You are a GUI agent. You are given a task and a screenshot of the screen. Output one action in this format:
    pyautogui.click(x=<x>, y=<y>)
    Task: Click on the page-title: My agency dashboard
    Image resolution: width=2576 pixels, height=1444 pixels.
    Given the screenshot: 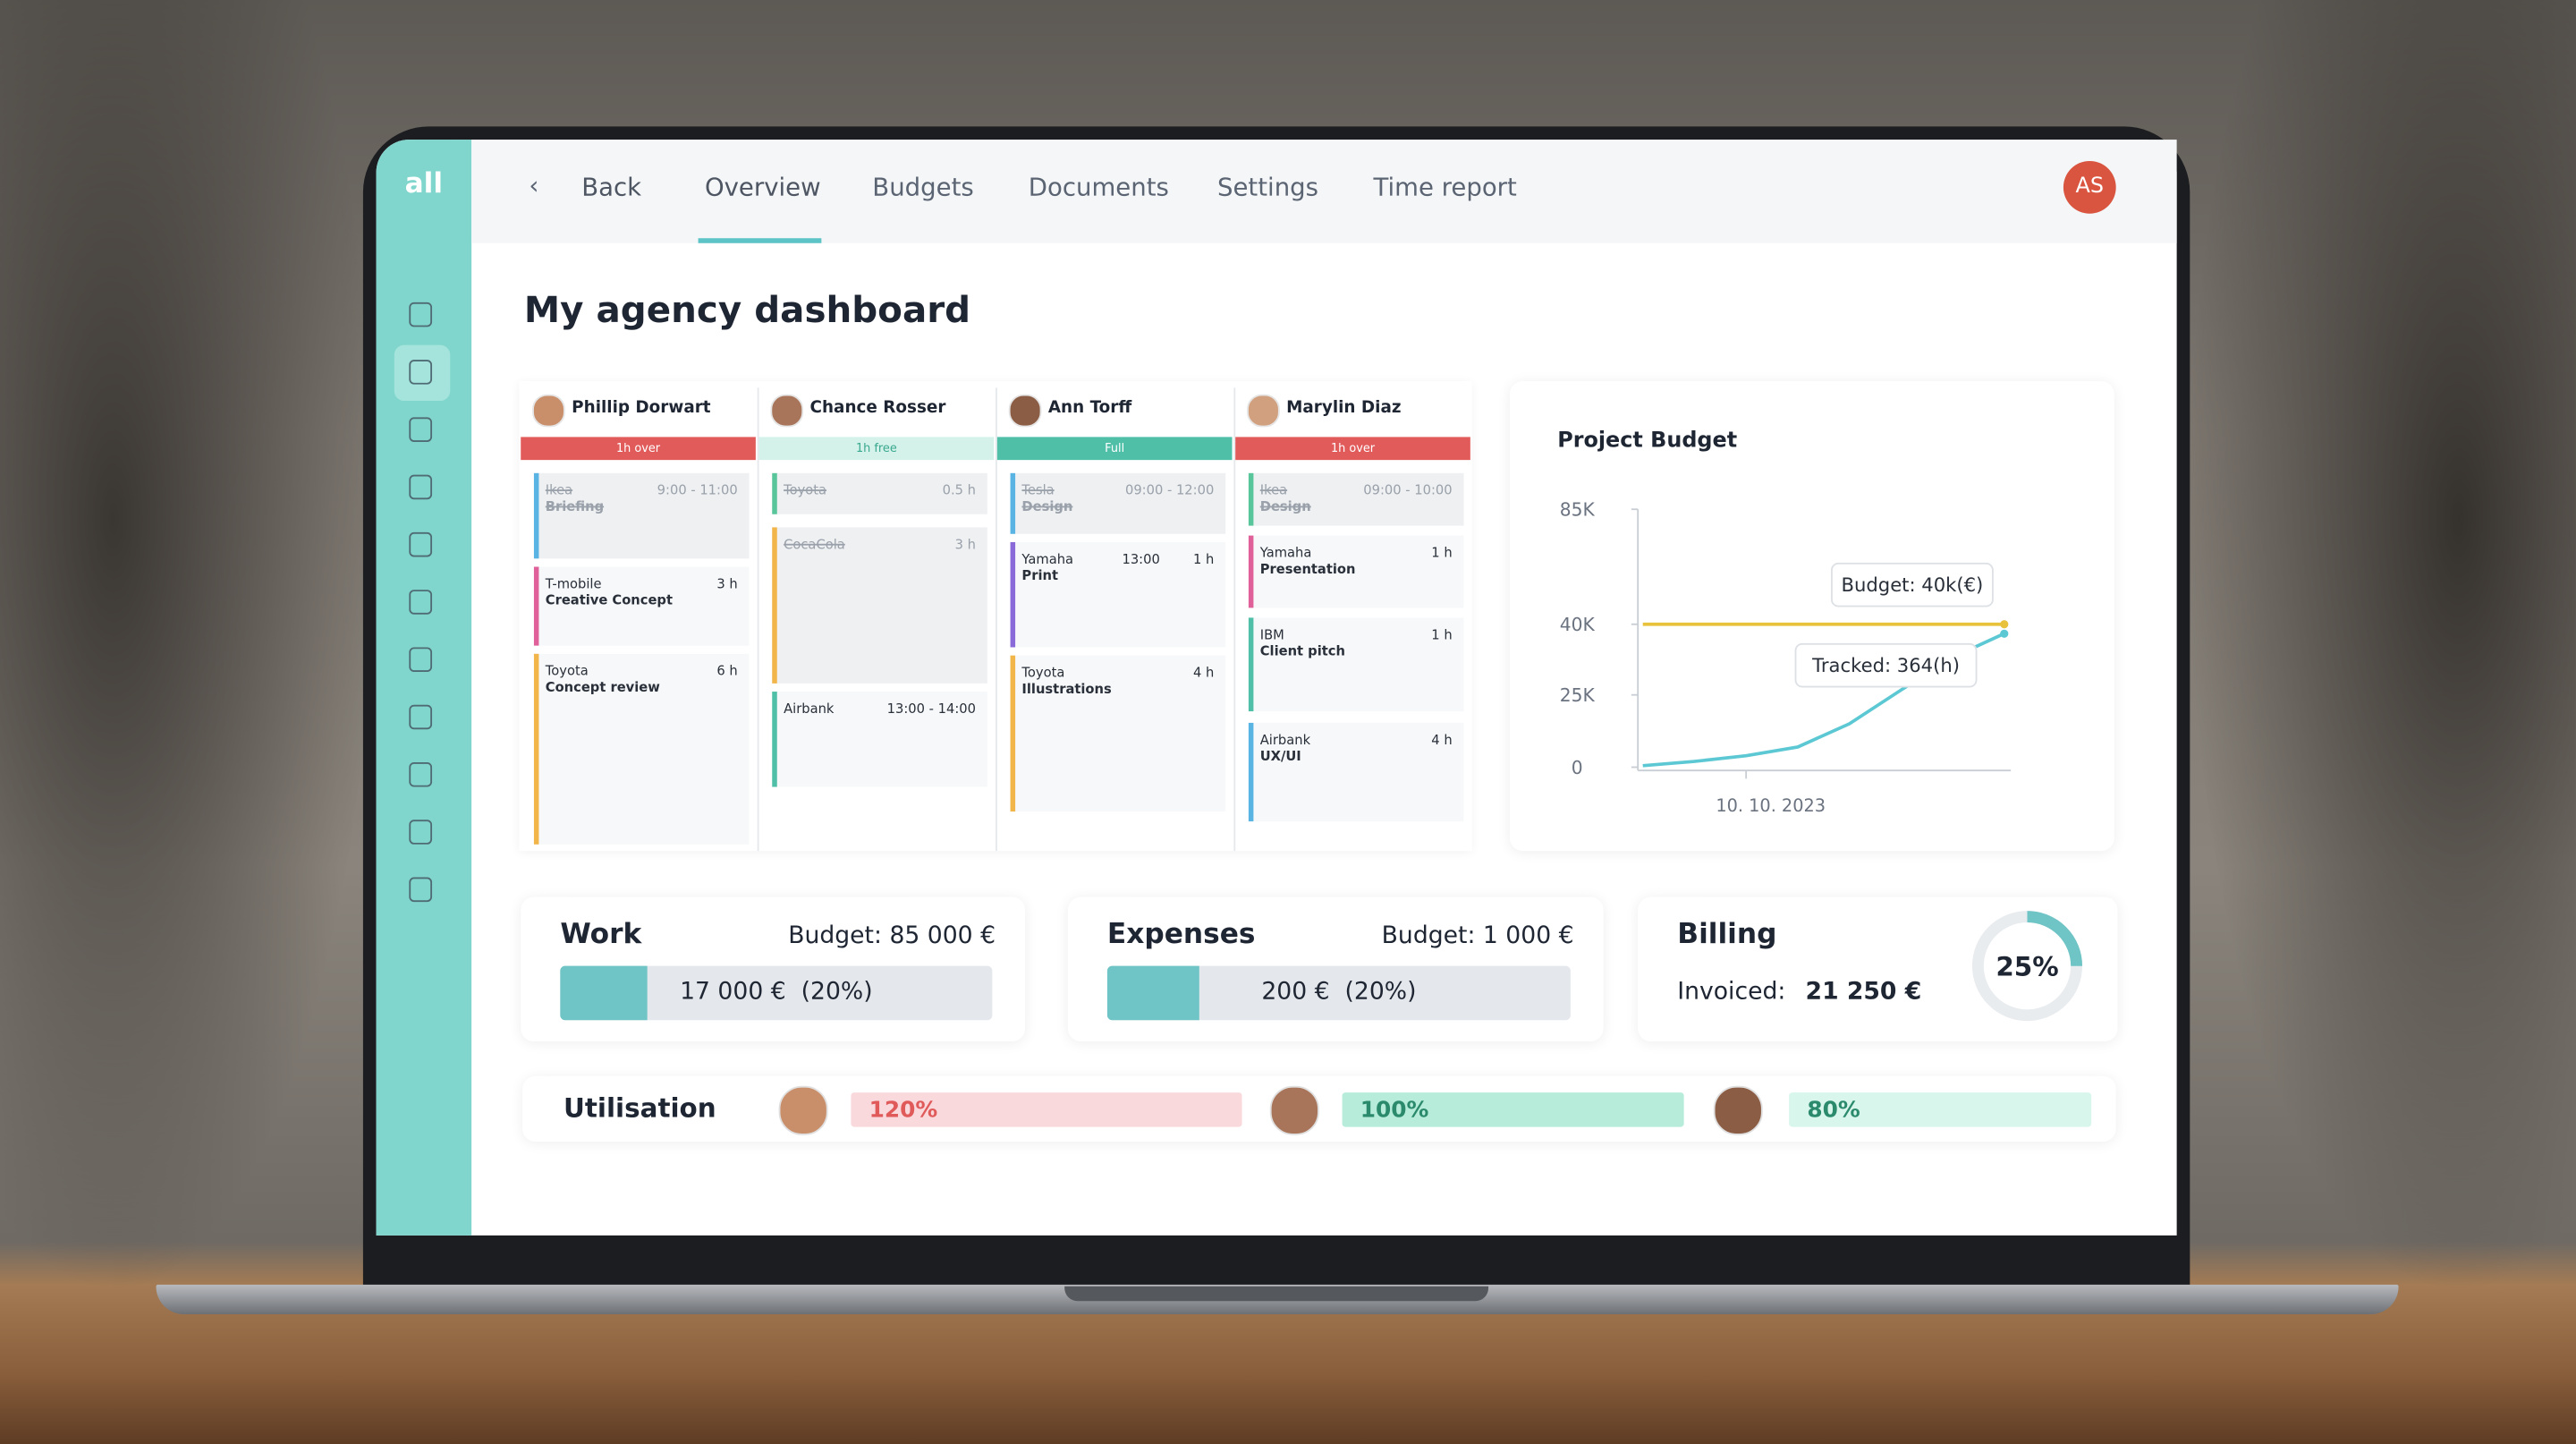 What is the action you would take?
    pyautogui.click(x=747, y=311)
    